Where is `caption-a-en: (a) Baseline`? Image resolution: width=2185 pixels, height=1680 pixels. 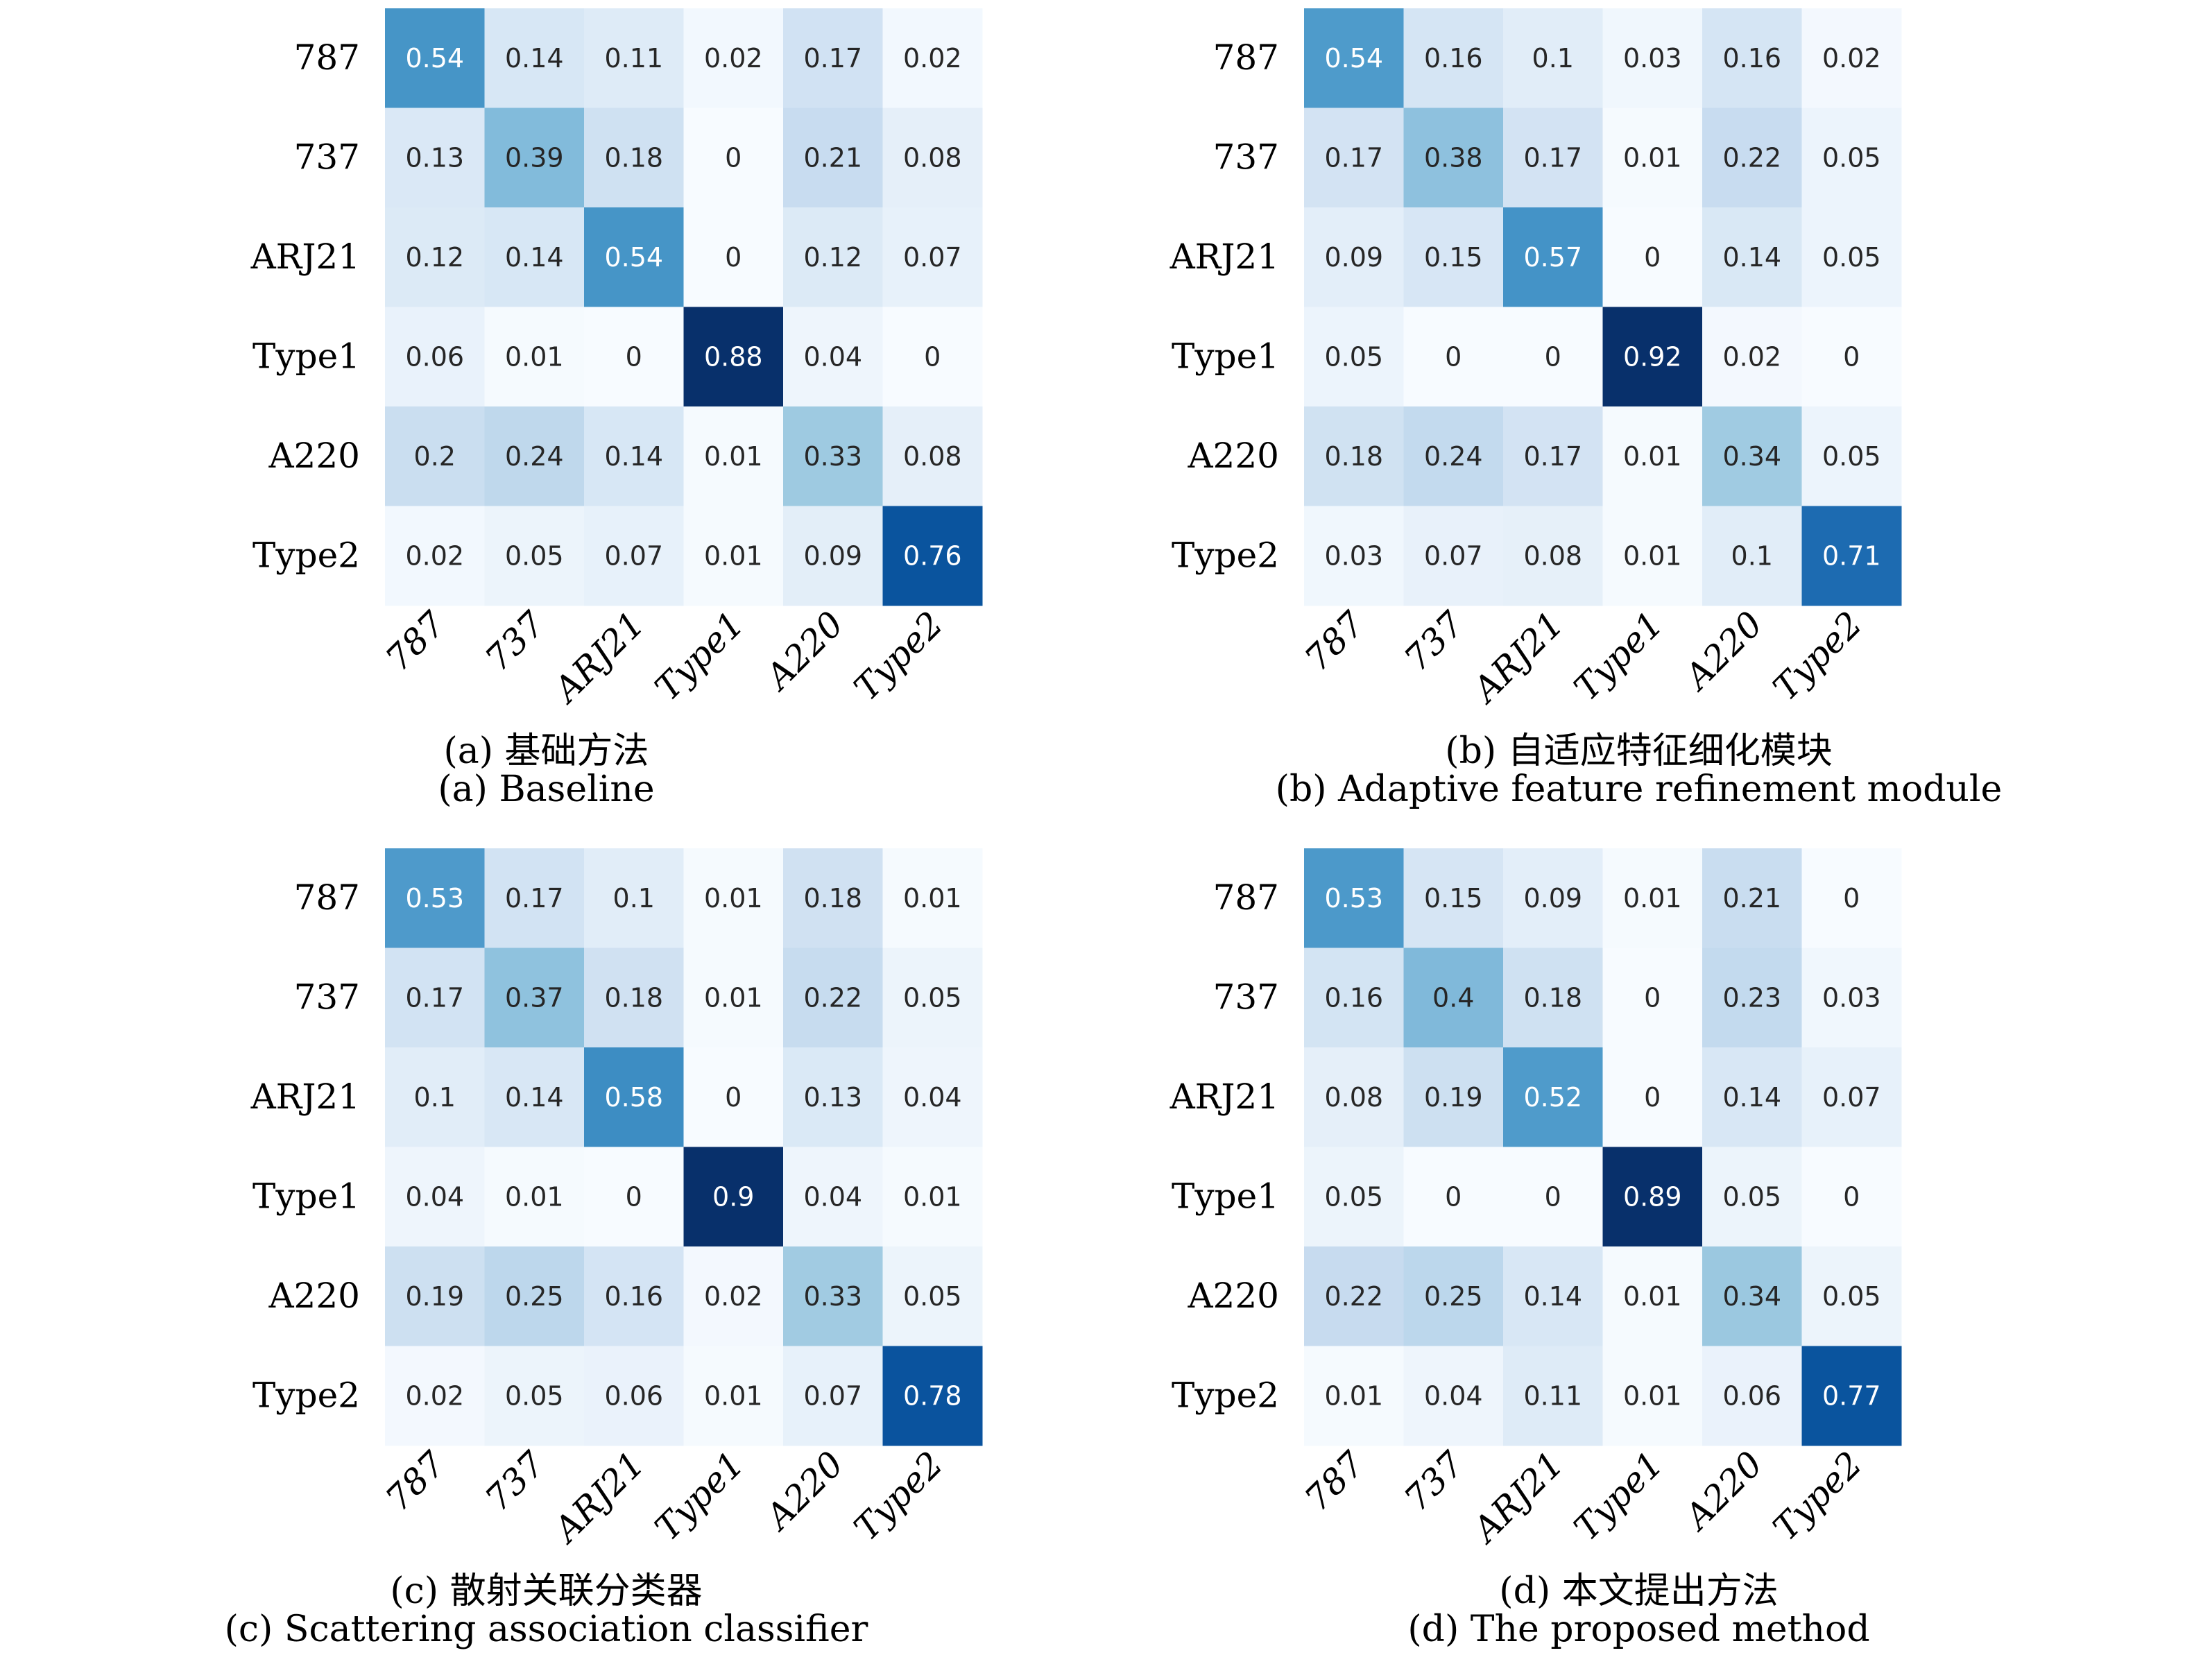 caption-a-en: (a) Baseline is located at coordinates (546, 789).